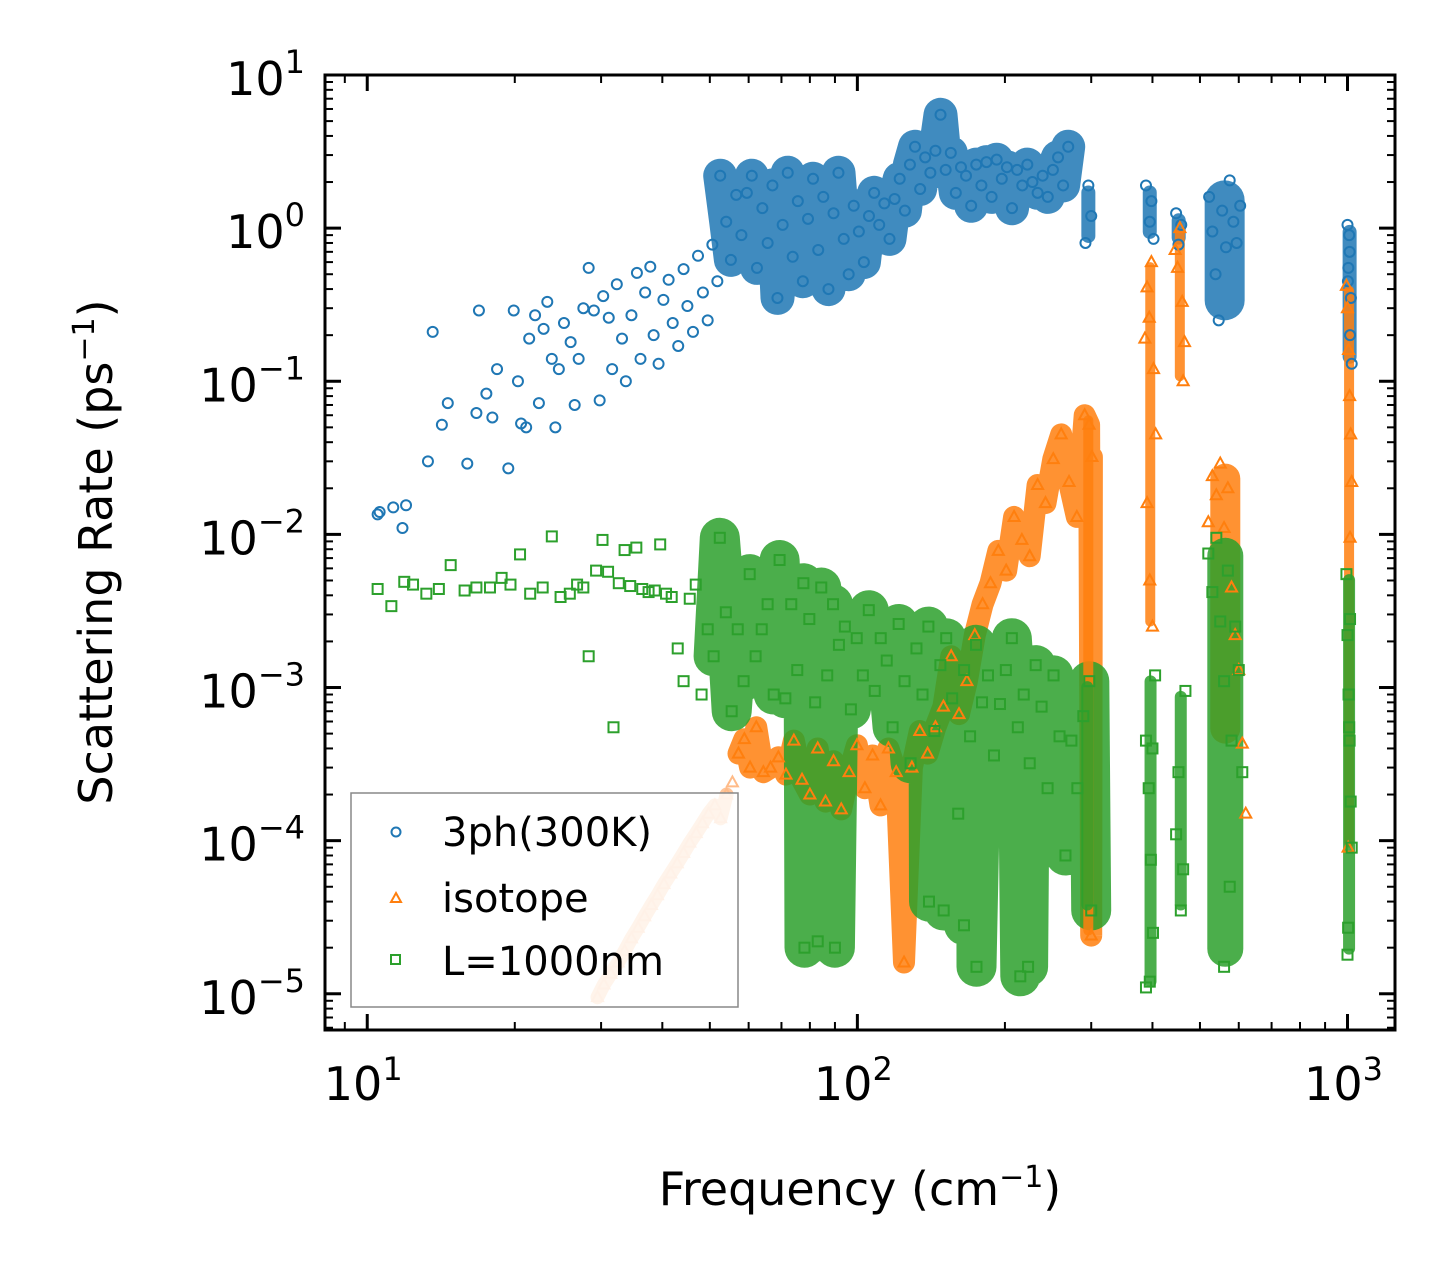 The width and height of the screenshot is (1455, 1281). What do you see at coordinates (363, 1080) in the screenshot?
I see `x-tick-label: 10¹` at bounding box center [363, 1080].